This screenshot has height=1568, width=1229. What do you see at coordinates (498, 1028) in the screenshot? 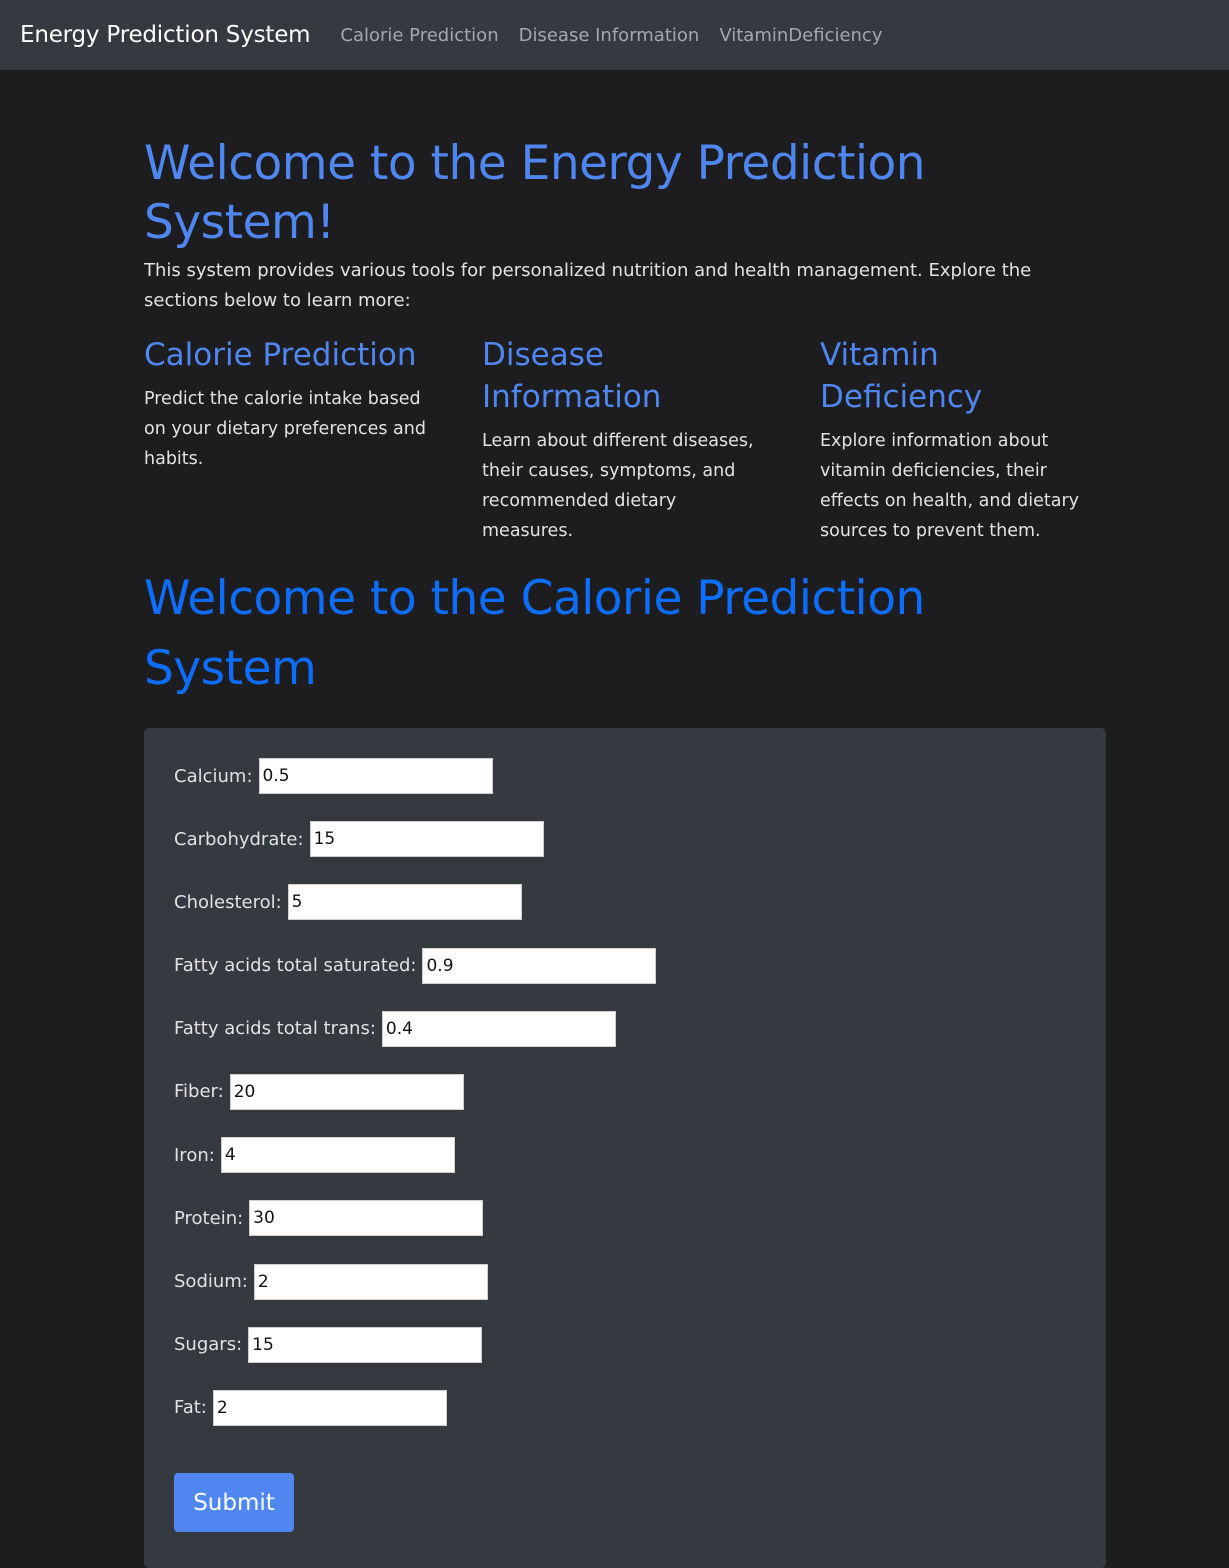
I see `fatty-acids-trans-input` at bounding box center [498, 1028].